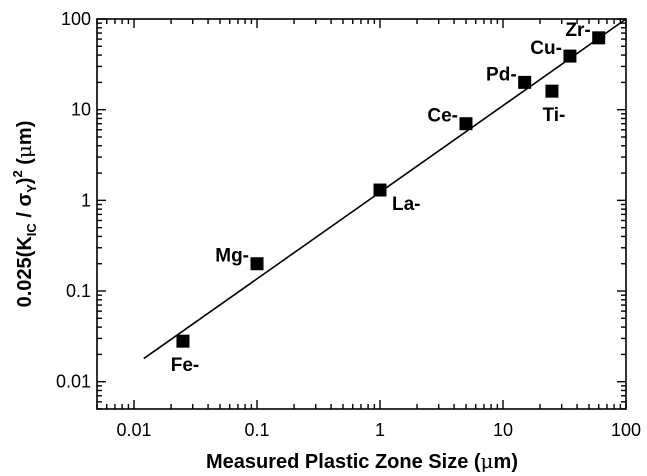  I want to click on point-label: Mg-, so click(232, 256).